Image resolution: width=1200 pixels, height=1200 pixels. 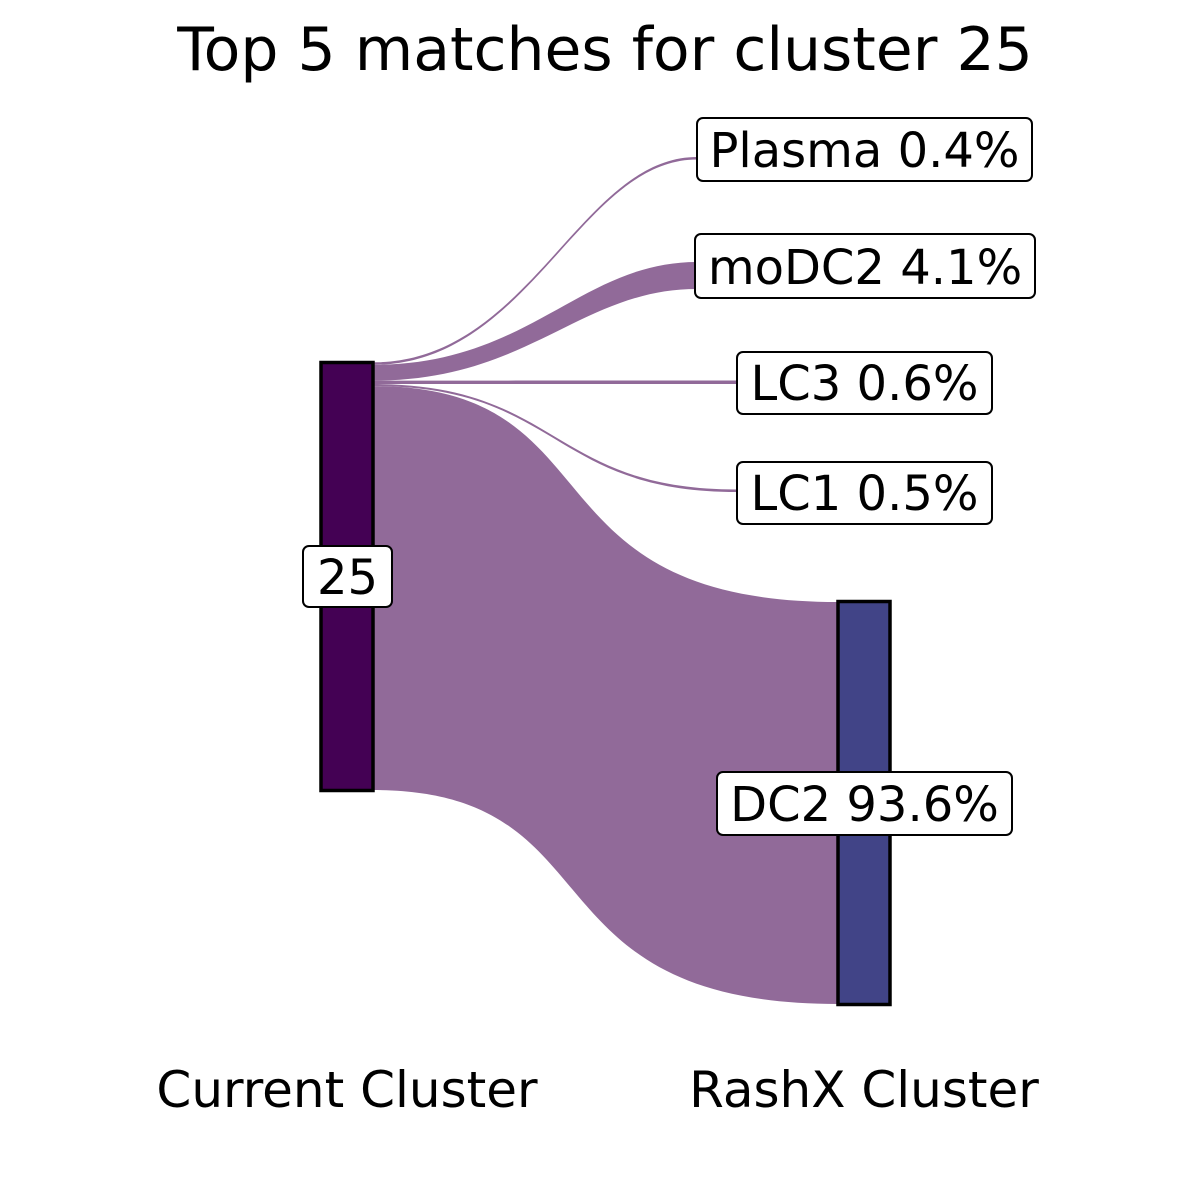 I want to click on flow-lc3, so click(x=555, y=382).